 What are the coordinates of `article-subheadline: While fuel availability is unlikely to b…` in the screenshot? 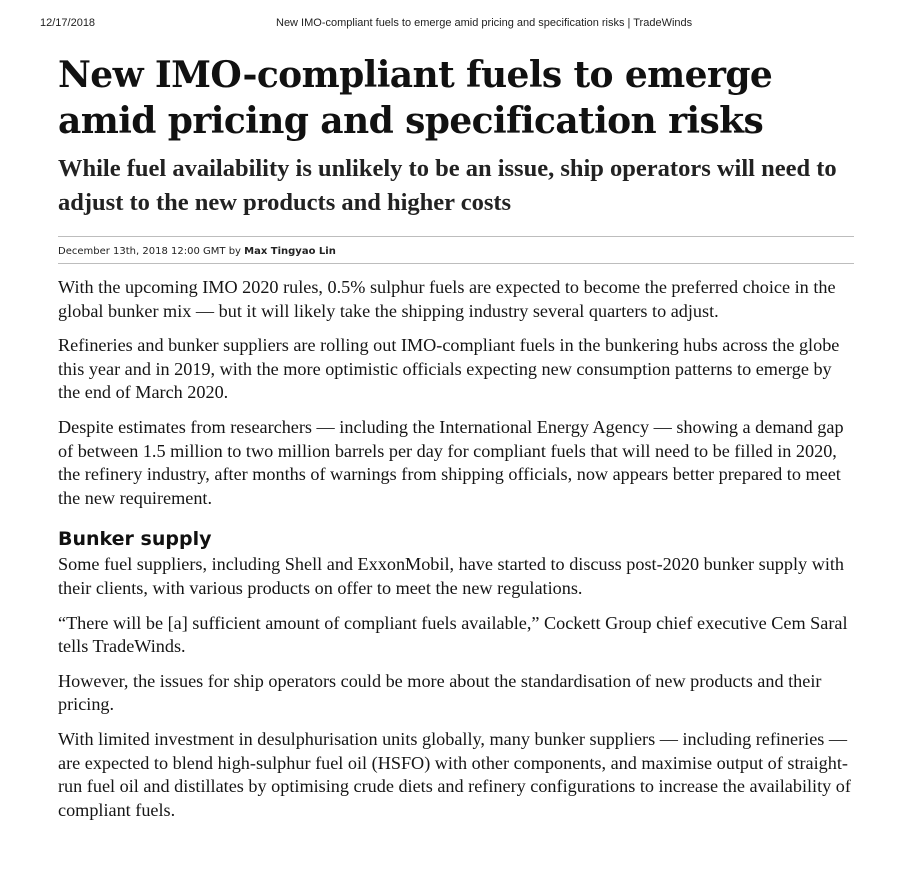 It's located at (447, 185).